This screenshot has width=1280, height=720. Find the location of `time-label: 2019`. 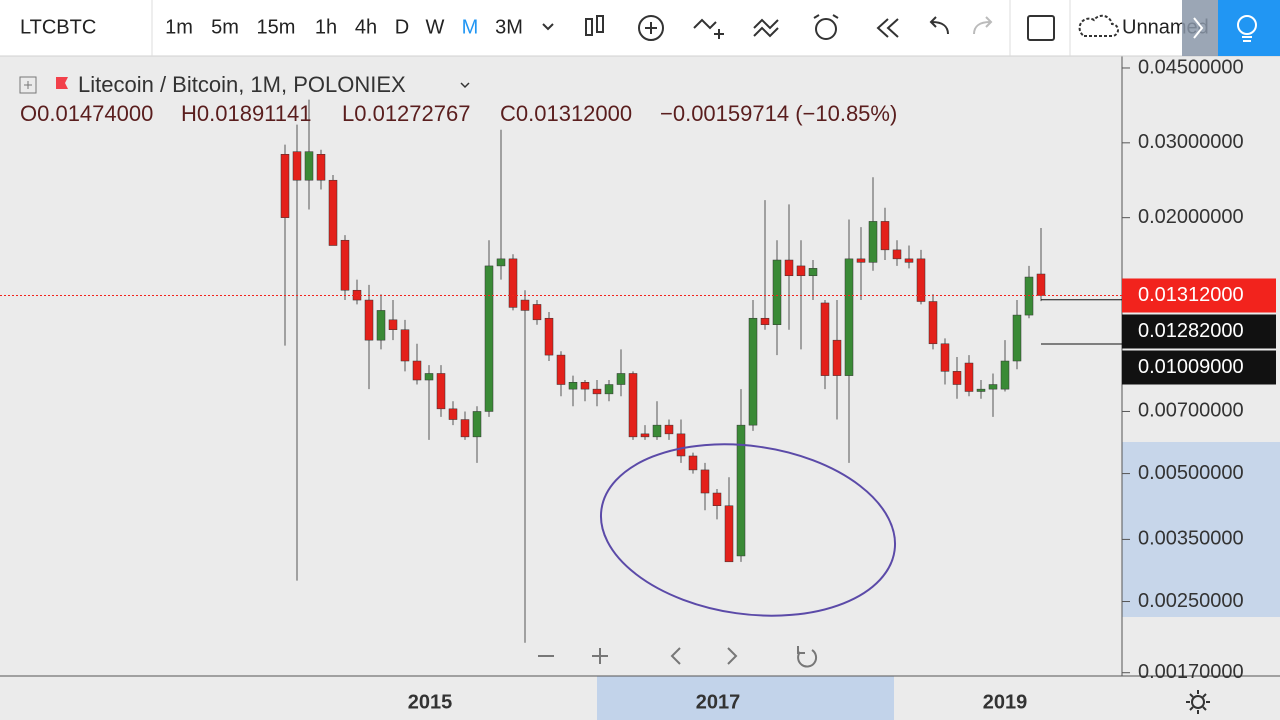

time-label: 2019 is located at coordinates (1005, 702).